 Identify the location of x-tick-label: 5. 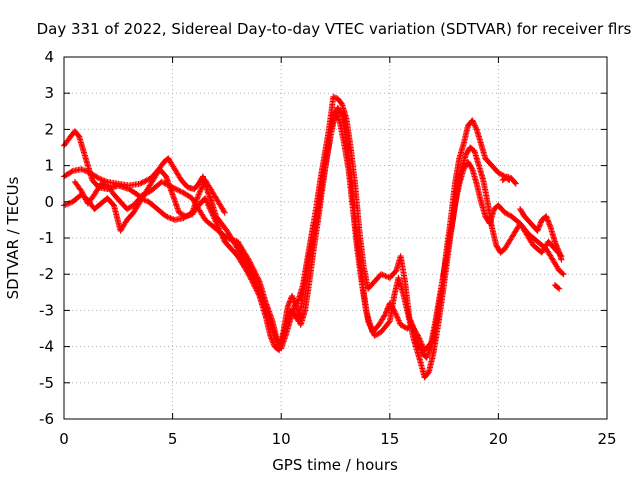
(173, 439).